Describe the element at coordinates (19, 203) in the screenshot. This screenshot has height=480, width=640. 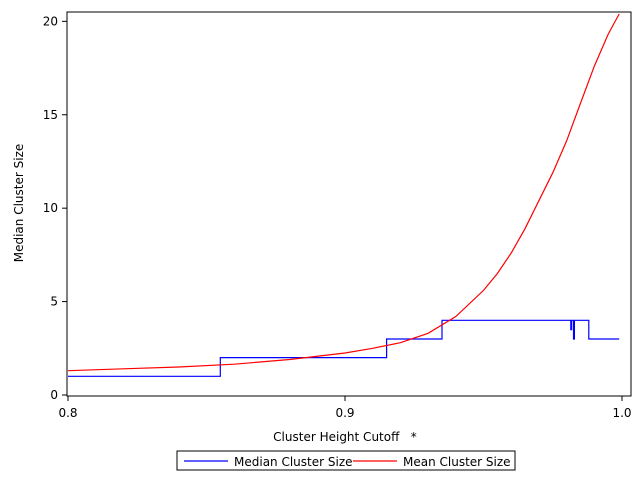
I see `y-axis-title: Median Cluster Size` at that location.